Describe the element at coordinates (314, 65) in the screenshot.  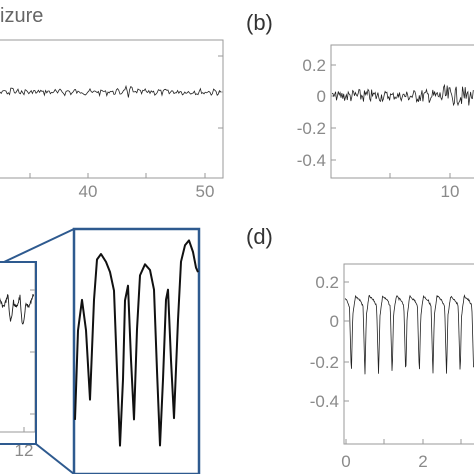
I see `panel-b-ytick-label-02: 0.2` at that location.